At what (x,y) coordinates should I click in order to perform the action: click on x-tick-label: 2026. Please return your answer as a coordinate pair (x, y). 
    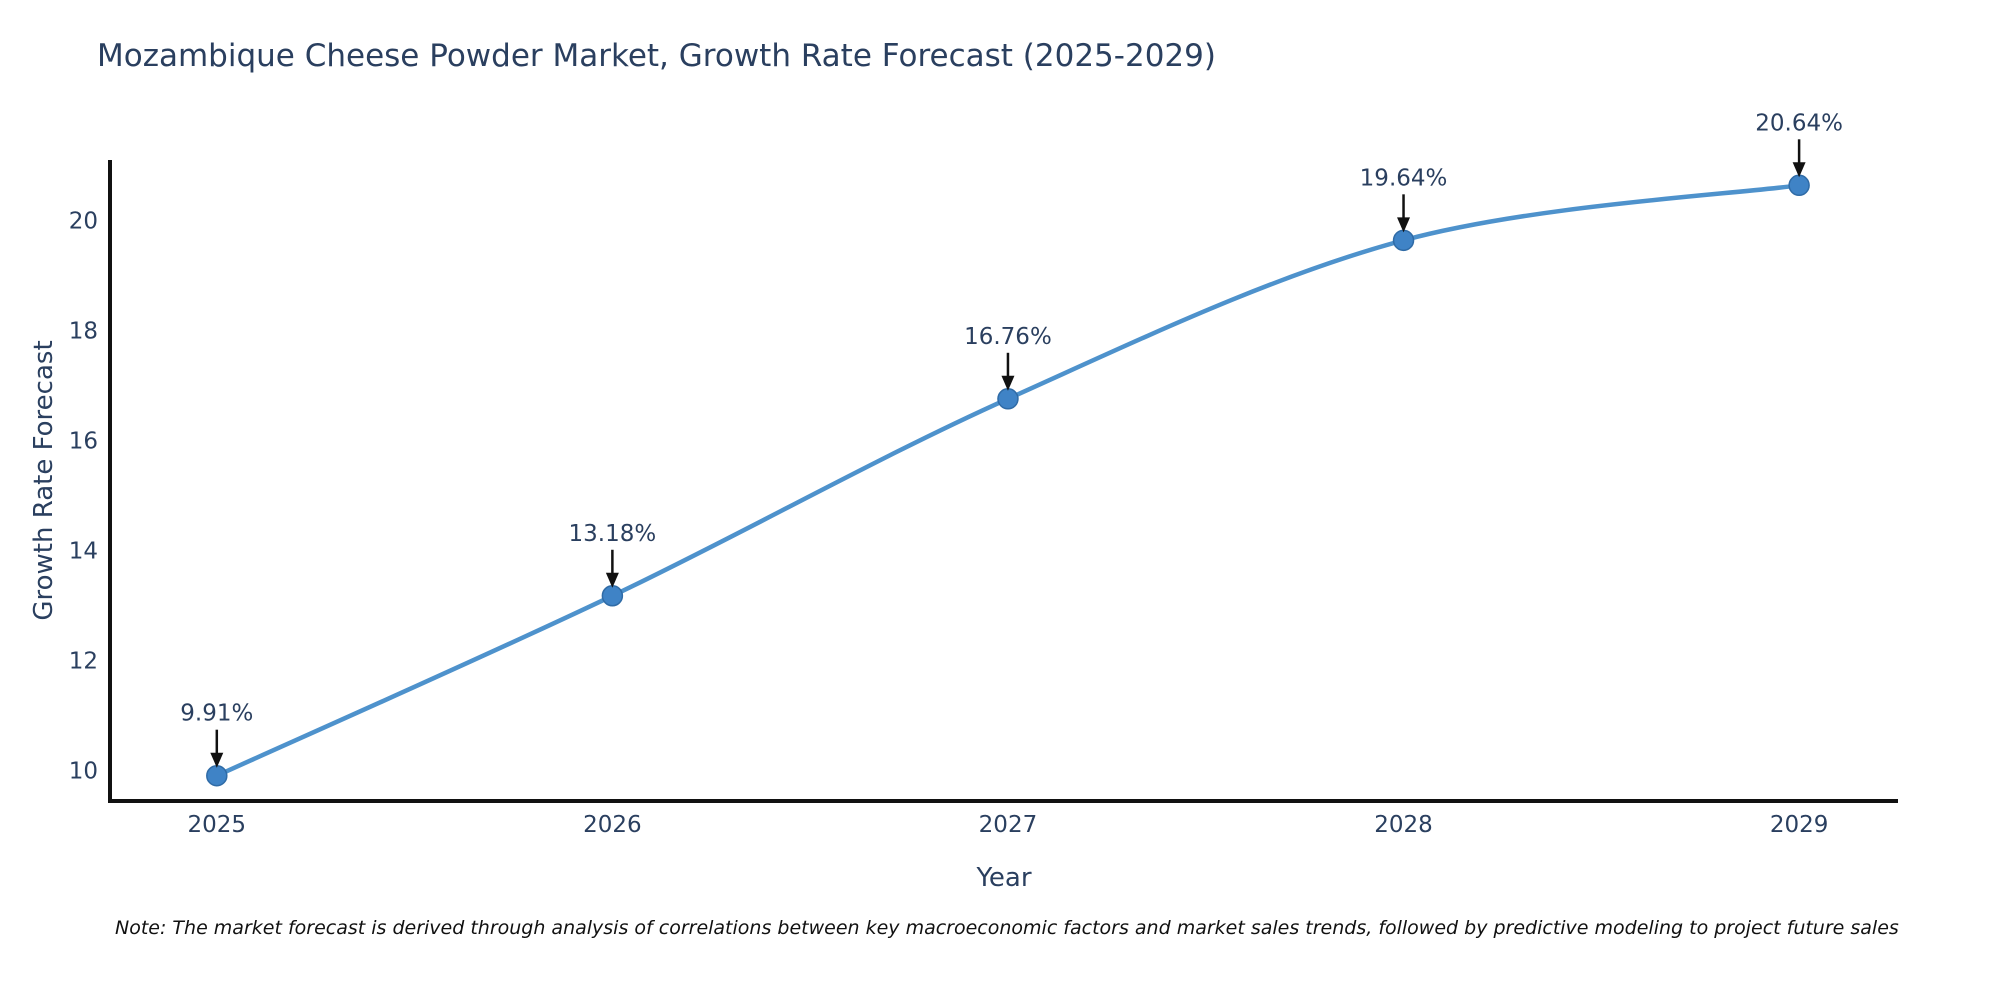
    Looking at the image, I should click on (612, 825).